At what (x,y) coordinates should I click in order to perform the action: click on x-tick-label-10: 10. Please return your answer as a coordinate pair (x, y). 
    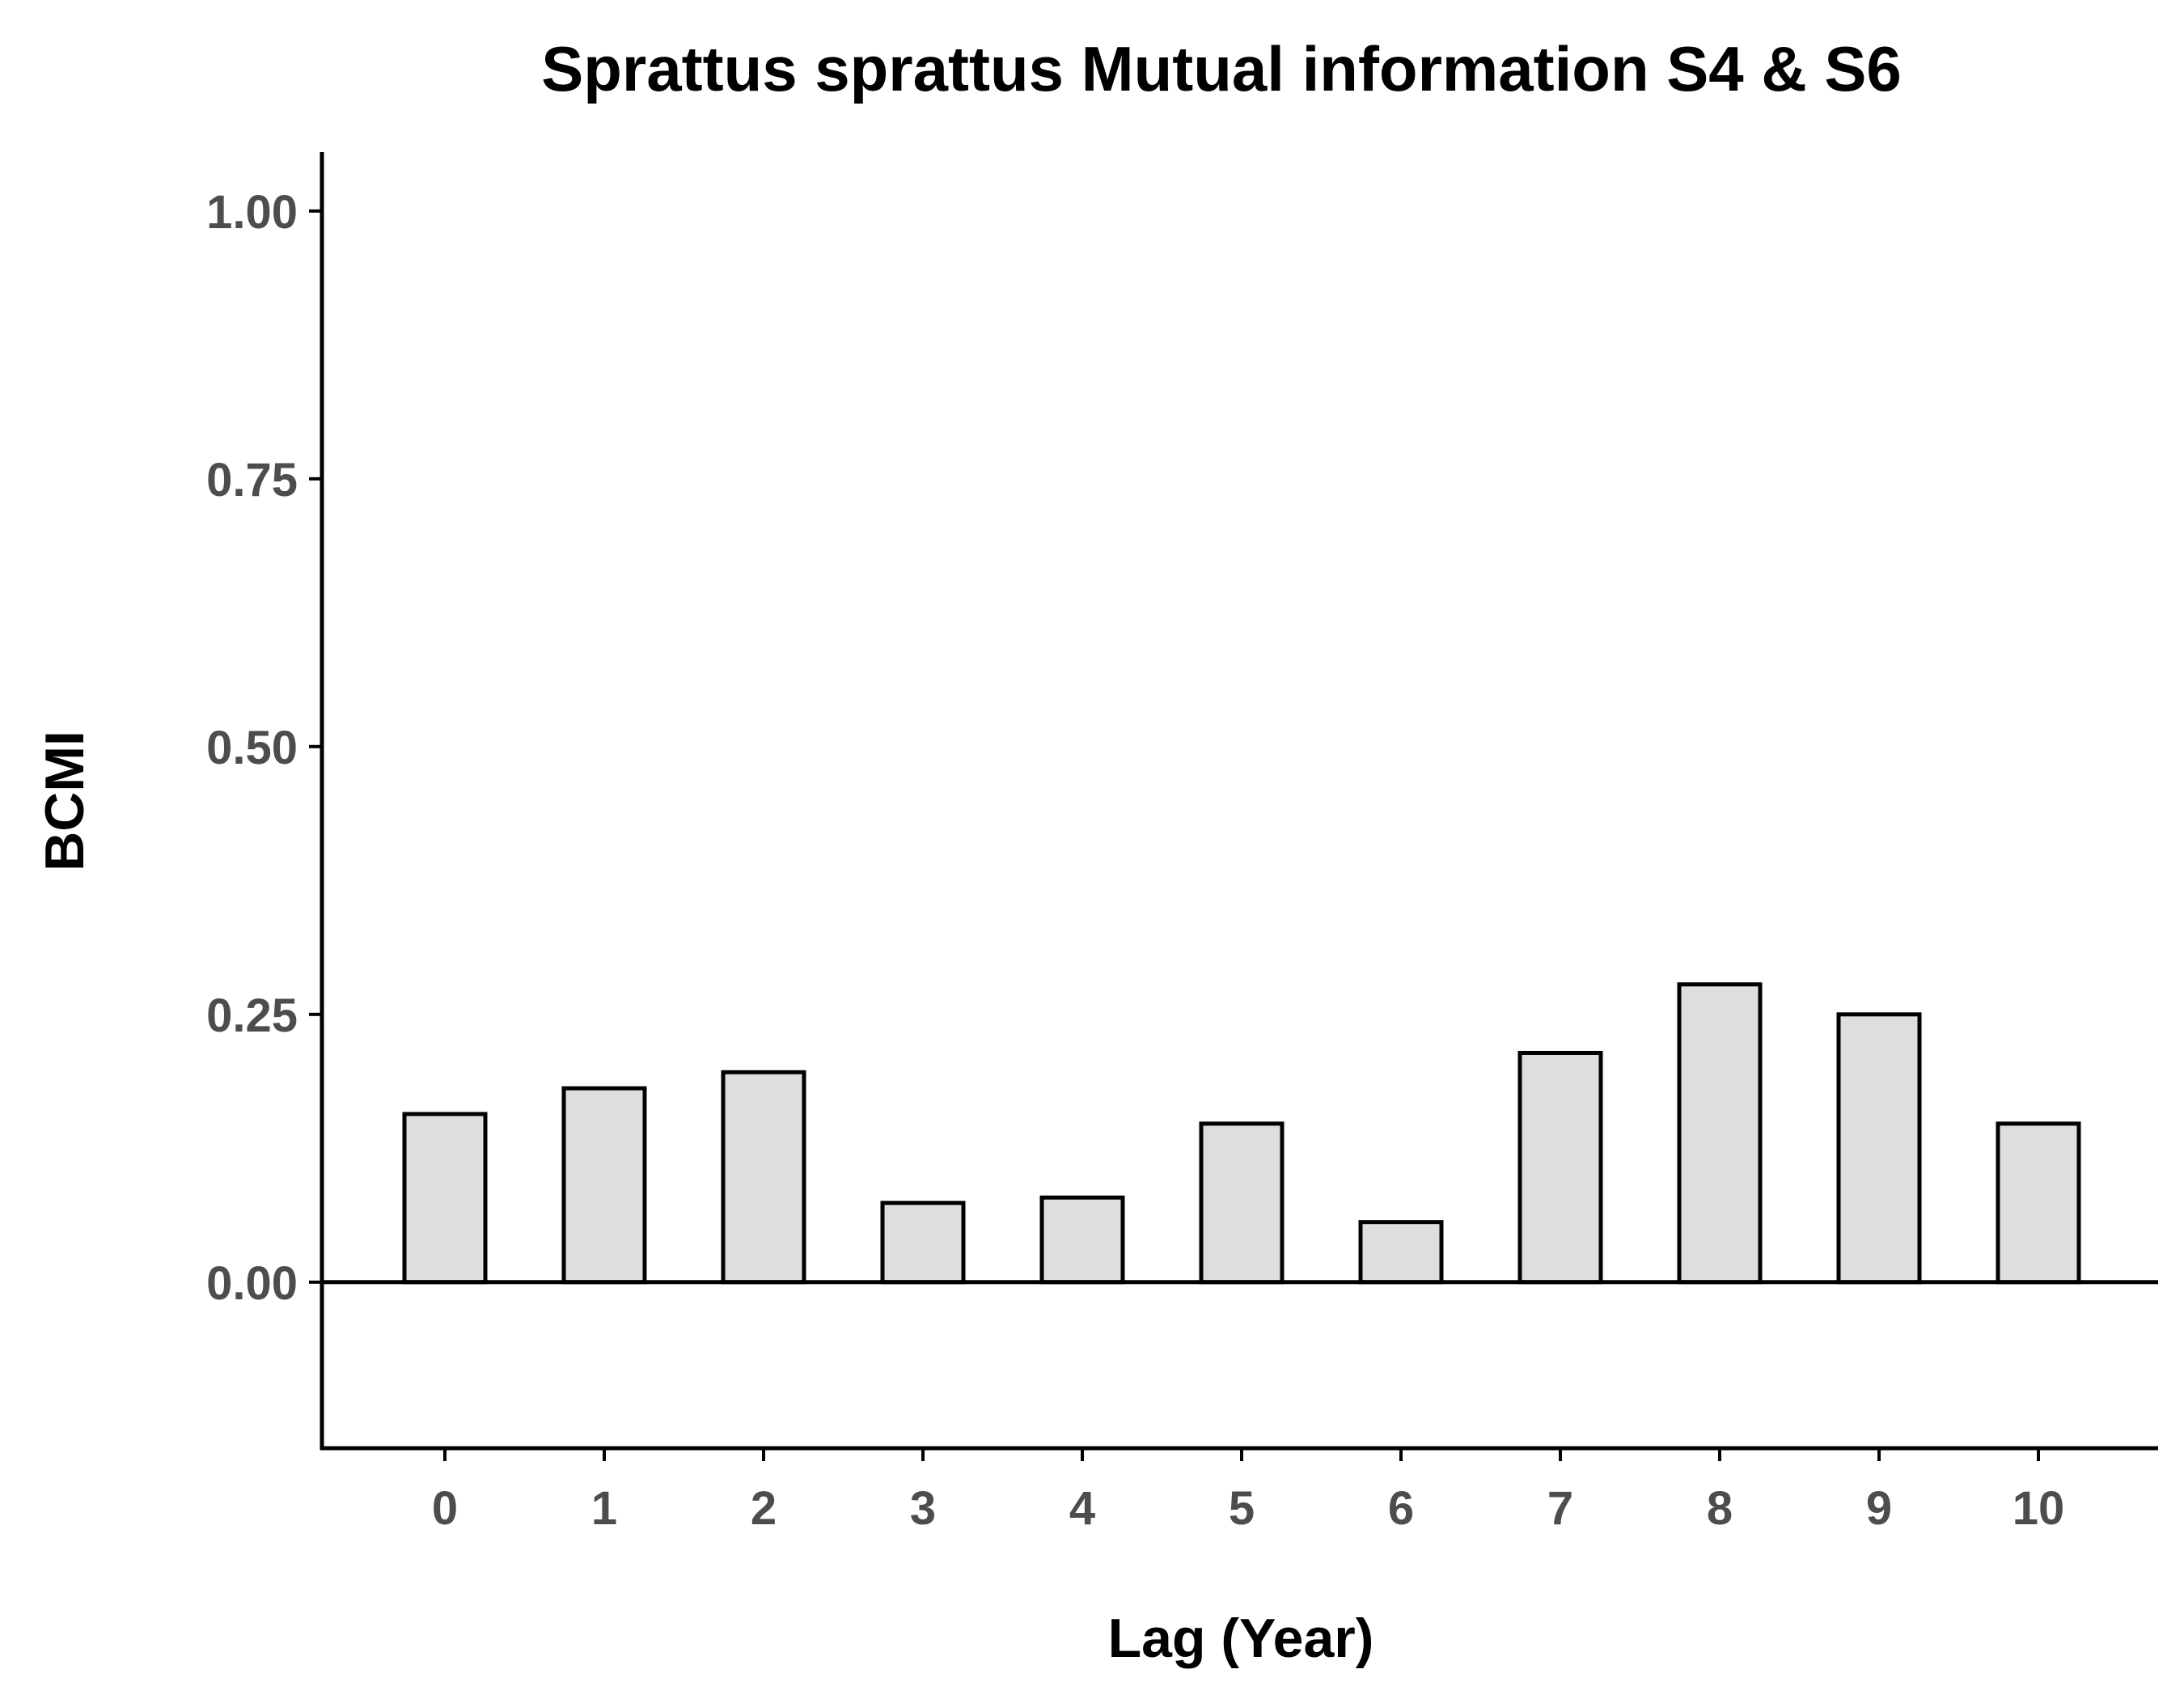
    Looking at the image, I should click on (2039, 1508).